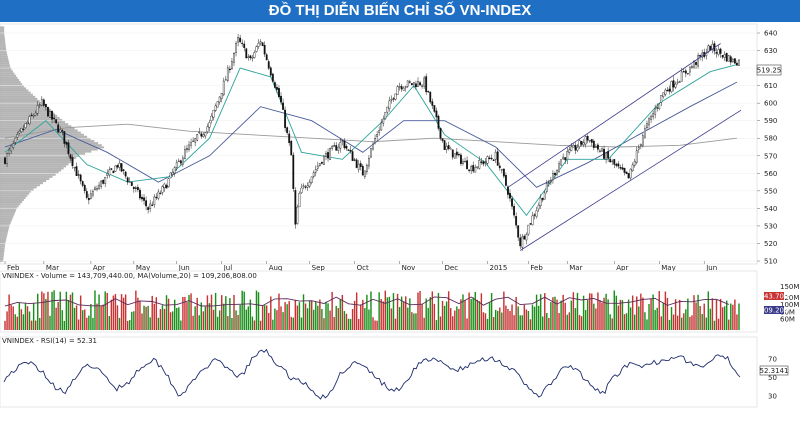 The height and width of the screenshot is (423, 800). I want to click on price-tick-label: 550, so click(770, 191).